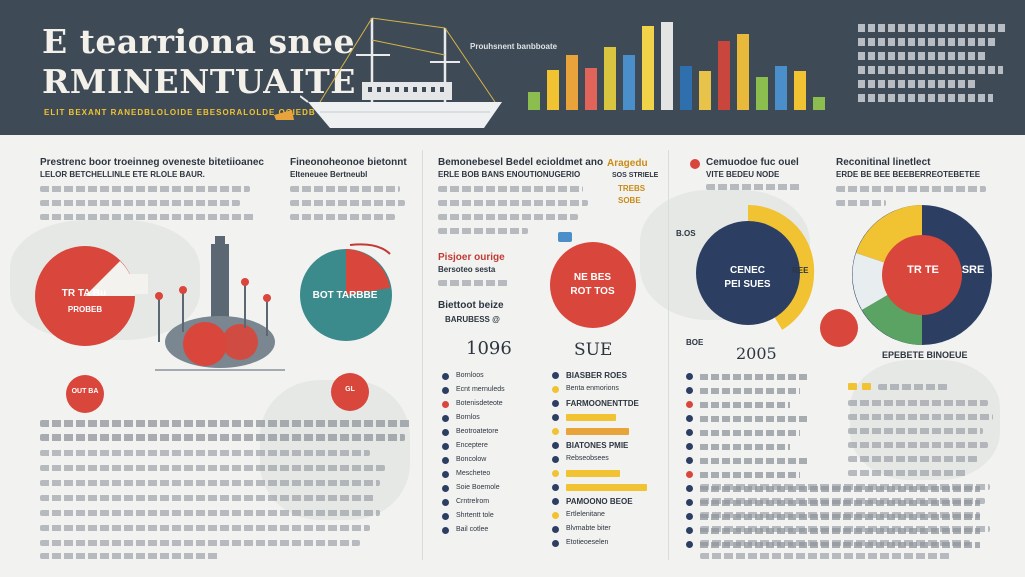 This screenshot has width=1025, height=577. Describe the element at coordinates (565, 237) in the screenshot. I see `panel4-marker-icon` at that location.